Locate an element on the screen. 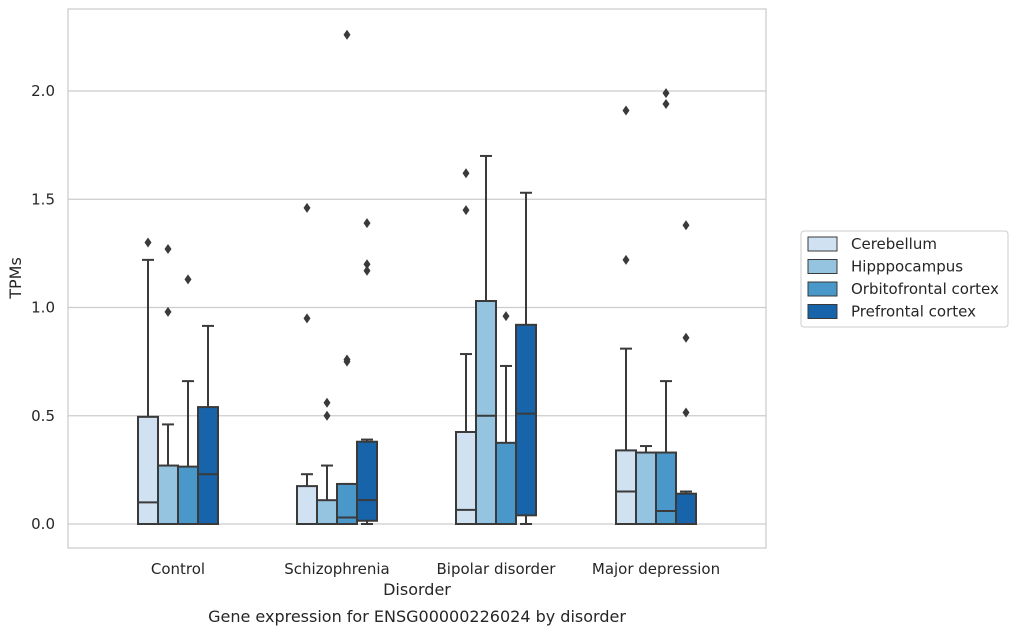  y-tick-label: 1.0 is located at coordinates (43, 308).